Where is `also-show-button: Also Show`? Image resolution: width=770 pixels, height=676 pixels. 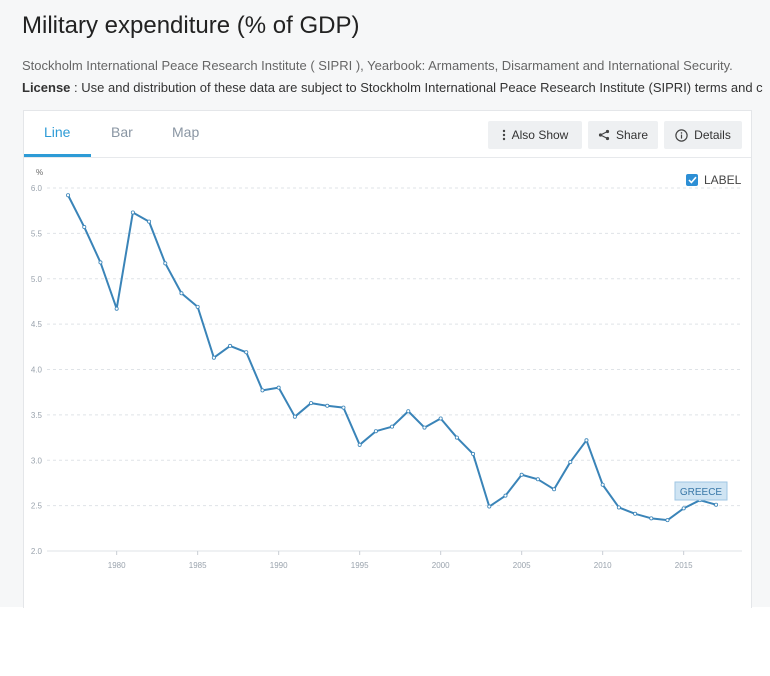
also-show-button: Also Show is located at coordinates (535, 135).